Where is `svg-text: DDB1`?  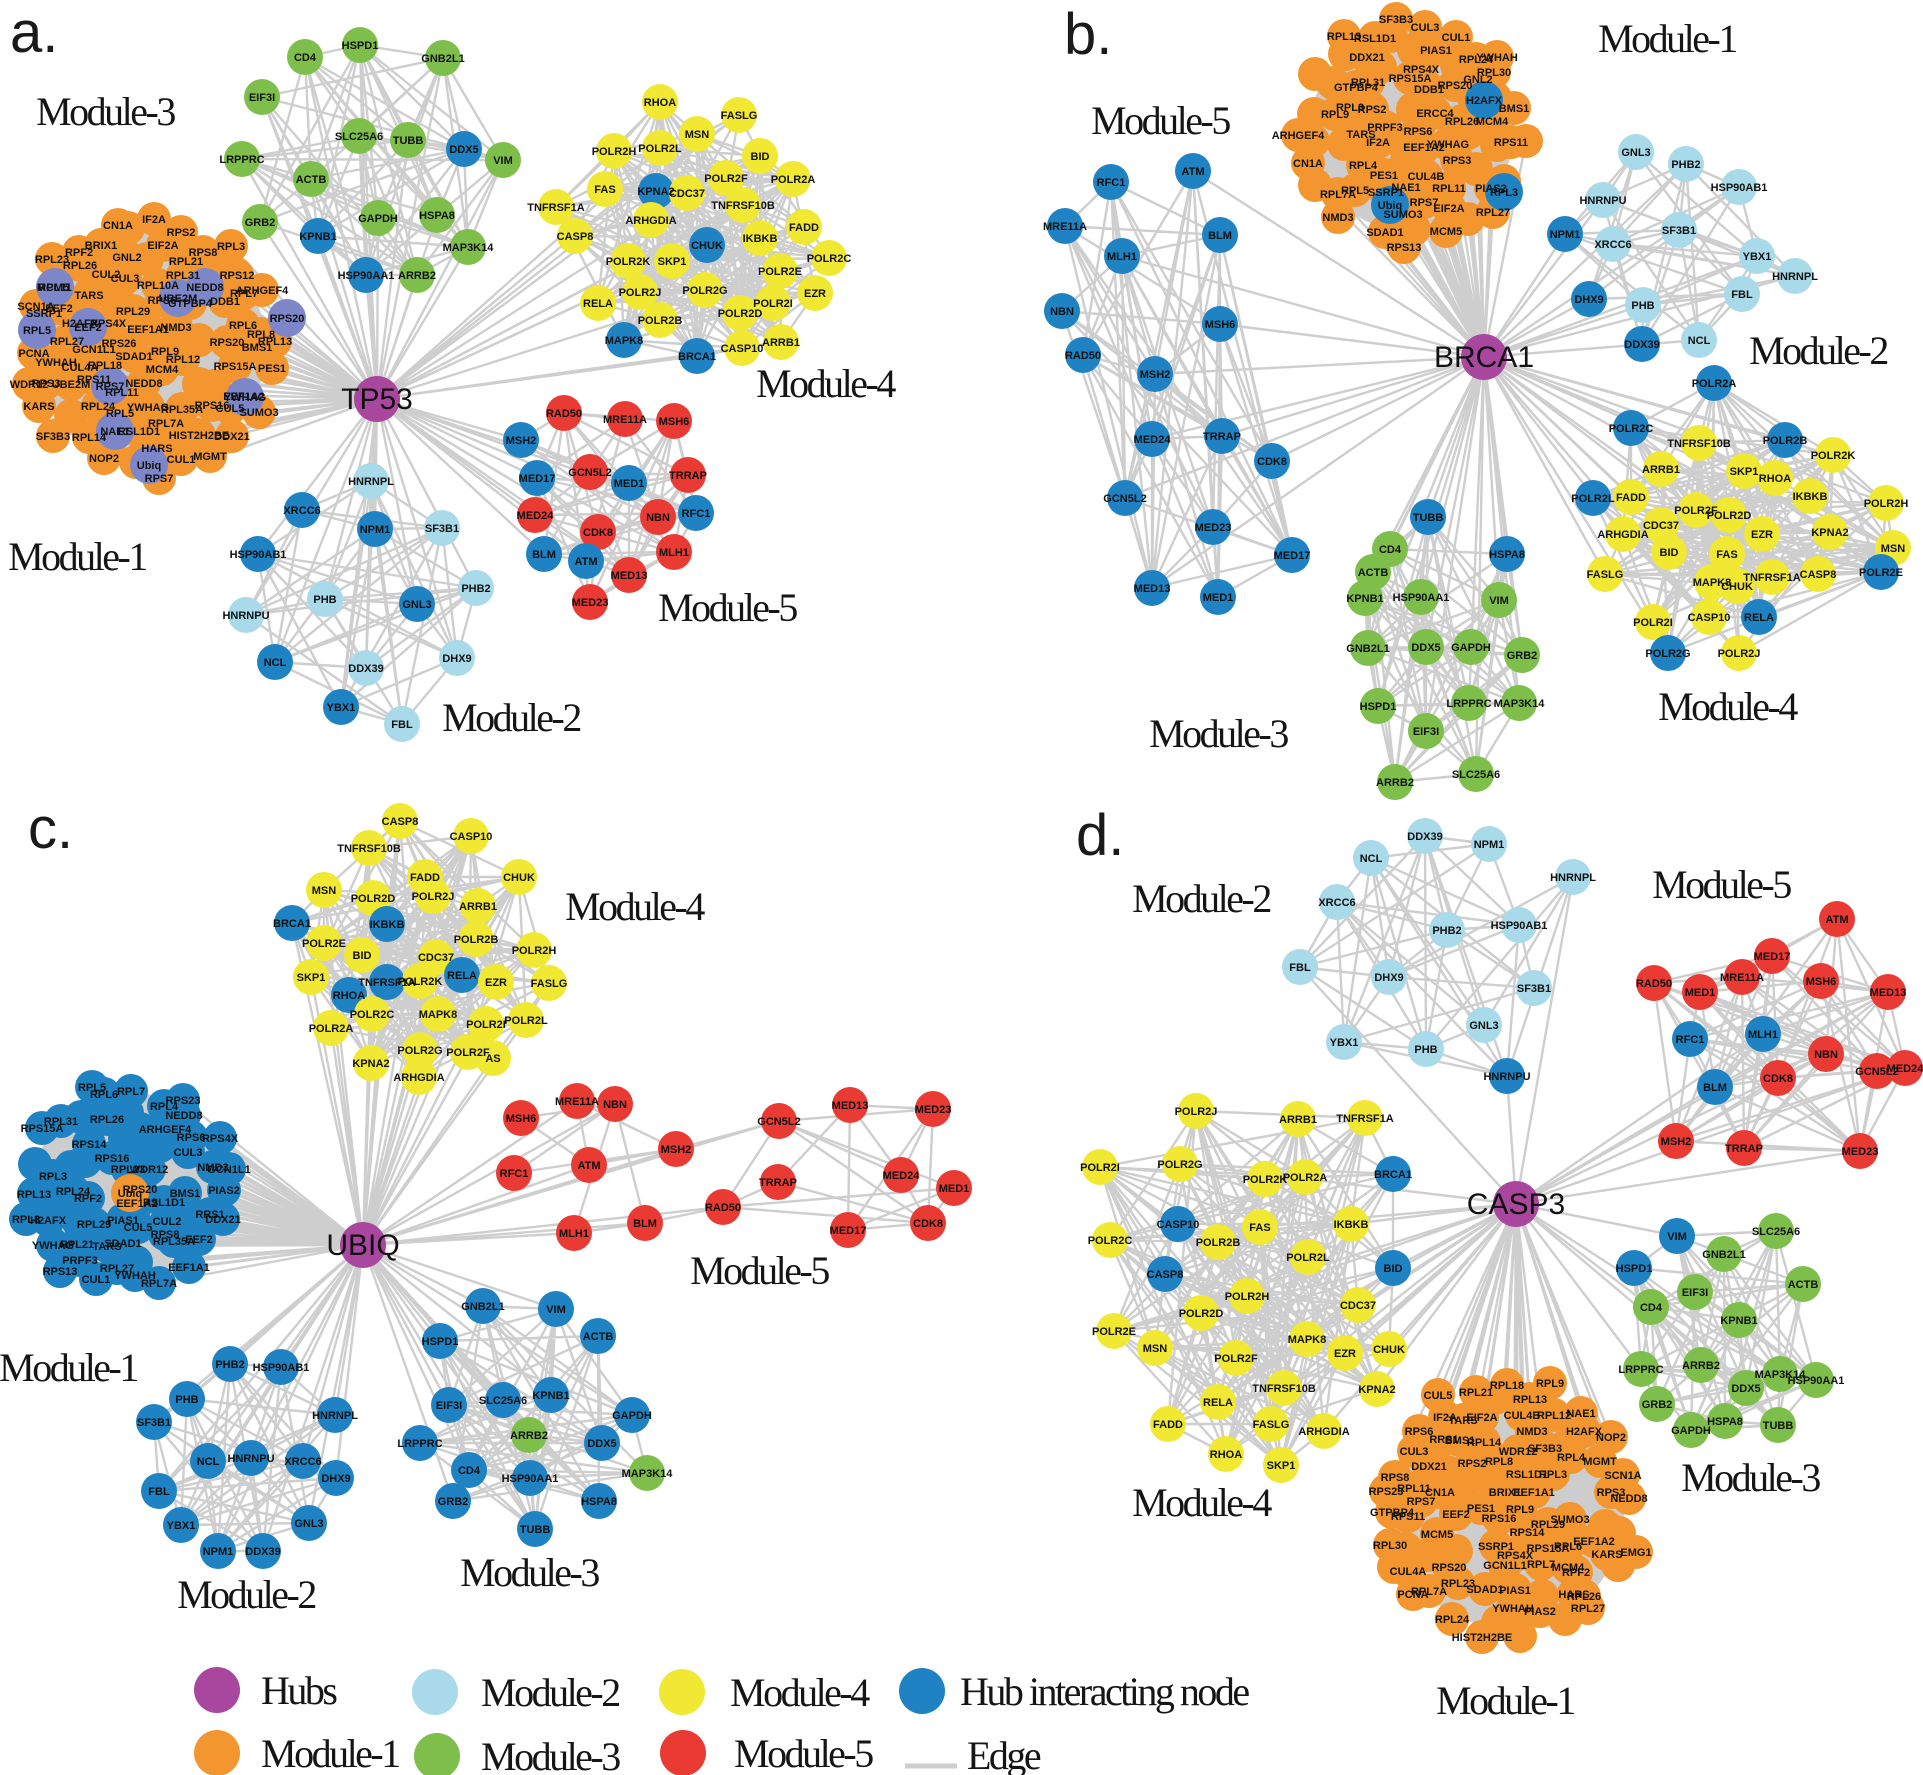
svg-text: DDB1 is located at coordinates (1429, 90).